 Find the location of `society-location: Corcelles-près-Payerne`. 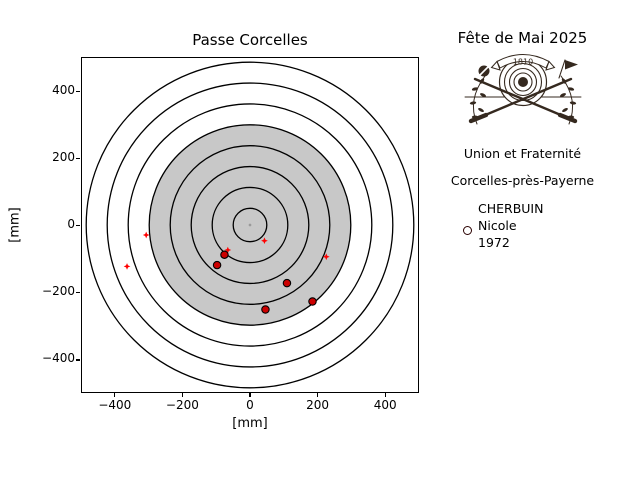

society-location: Corcelles-près-Payerne is located at coordinates (522, 180).